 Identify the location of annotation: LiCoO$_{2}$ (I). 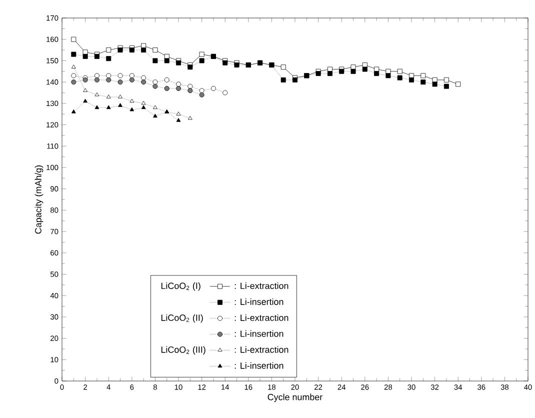
(180, 286).